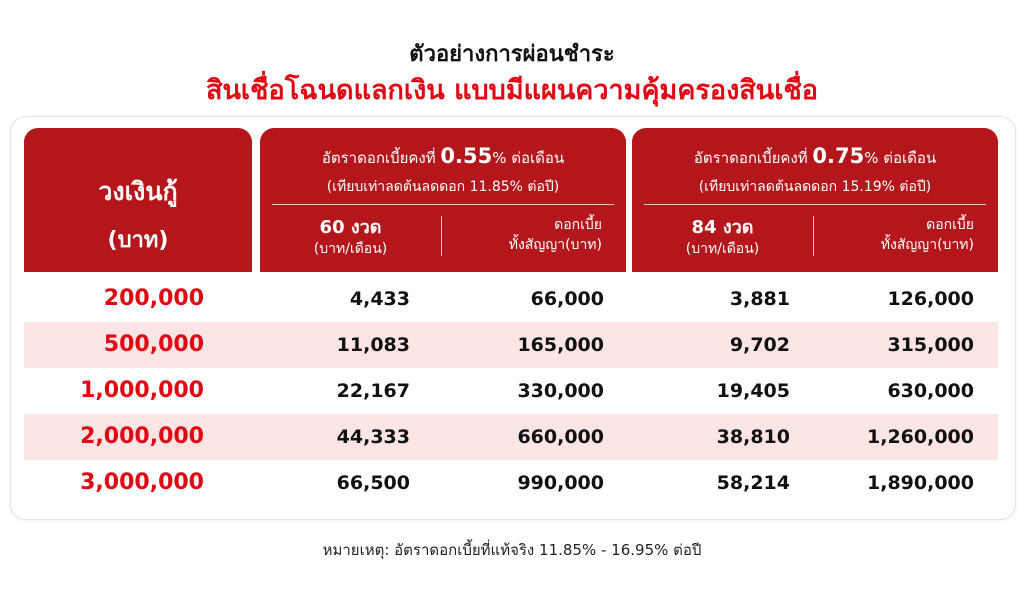  What do you see at coordinates (567, 299) in the screenshot?
I see `interest-60-cell: 66,000` at bounding box center [567, 299].